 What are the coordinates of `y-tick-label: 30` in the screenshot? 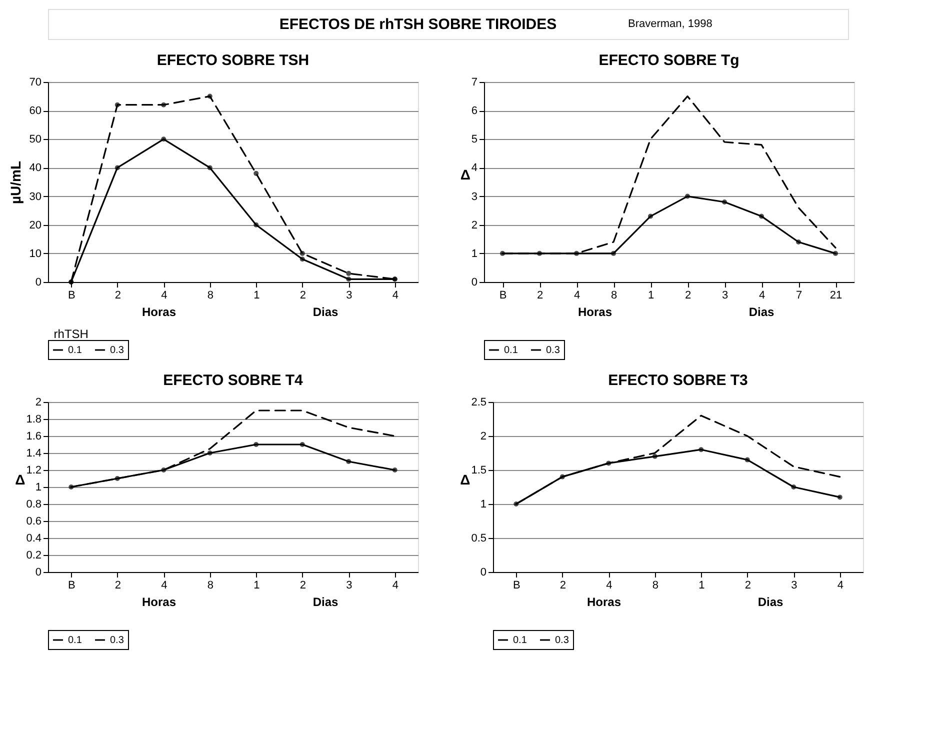 It's located at (35, 196).